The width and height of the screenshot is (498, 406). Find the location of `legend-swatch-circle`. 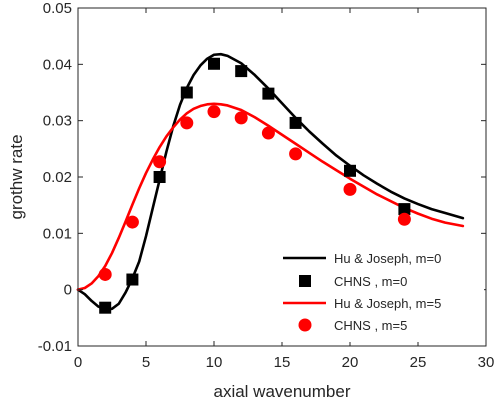

legend-swatch-circle is located at coordinates (305, 325).